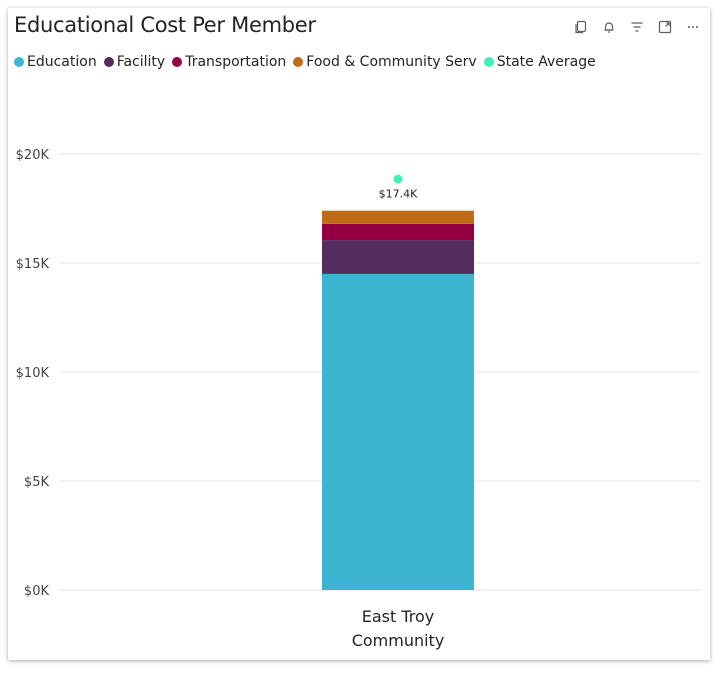 This screenshot has height=673, width=724. Describe the element at coordinates (33, 373) in the screenshot. I see `y-tick-label: $10K` at that location.